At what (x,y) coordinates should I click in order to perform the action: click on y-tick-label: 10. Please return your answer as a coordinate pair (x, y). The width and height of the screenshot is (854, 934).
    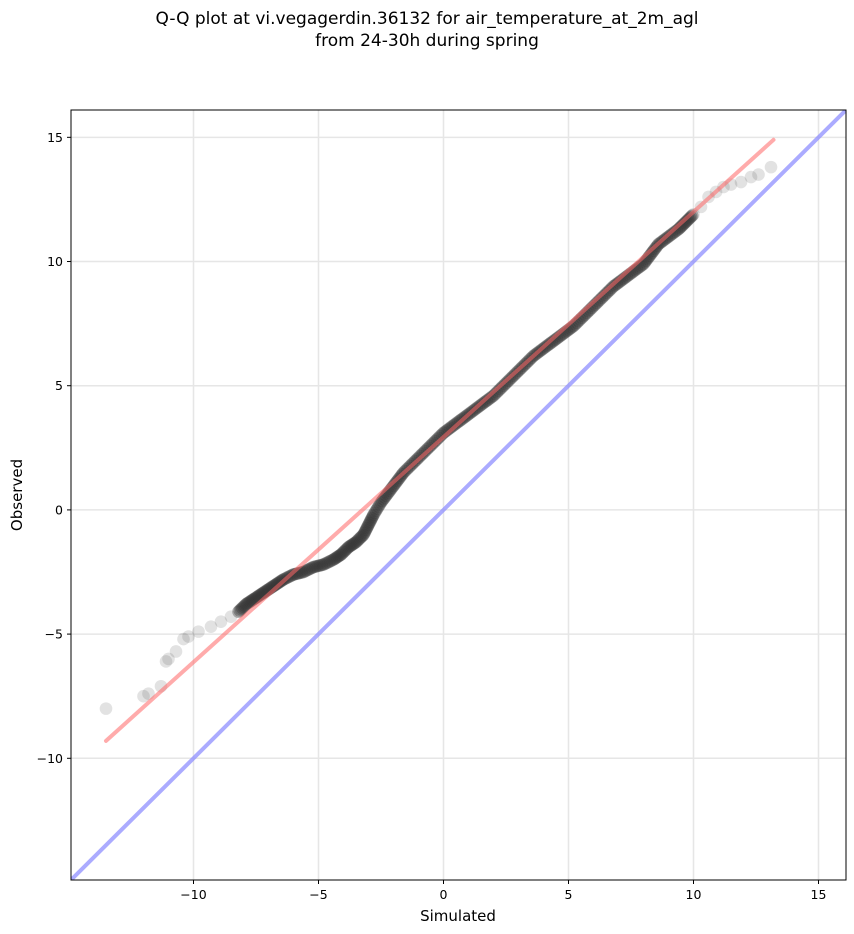
    Looking at the image, I should click on (55, 261).